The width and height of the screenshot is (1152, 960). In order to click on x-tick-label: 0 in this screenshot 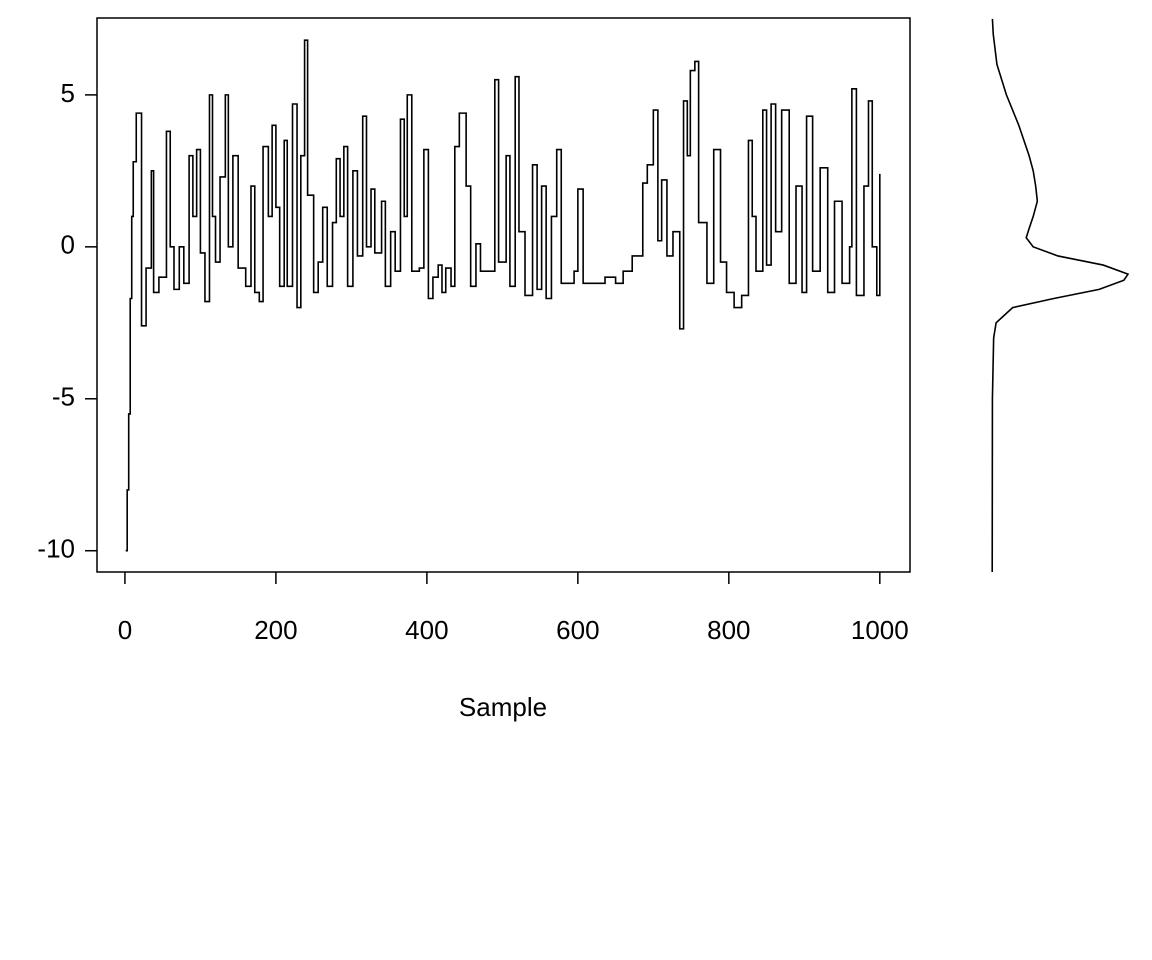, I will do `click(125, 630)`.